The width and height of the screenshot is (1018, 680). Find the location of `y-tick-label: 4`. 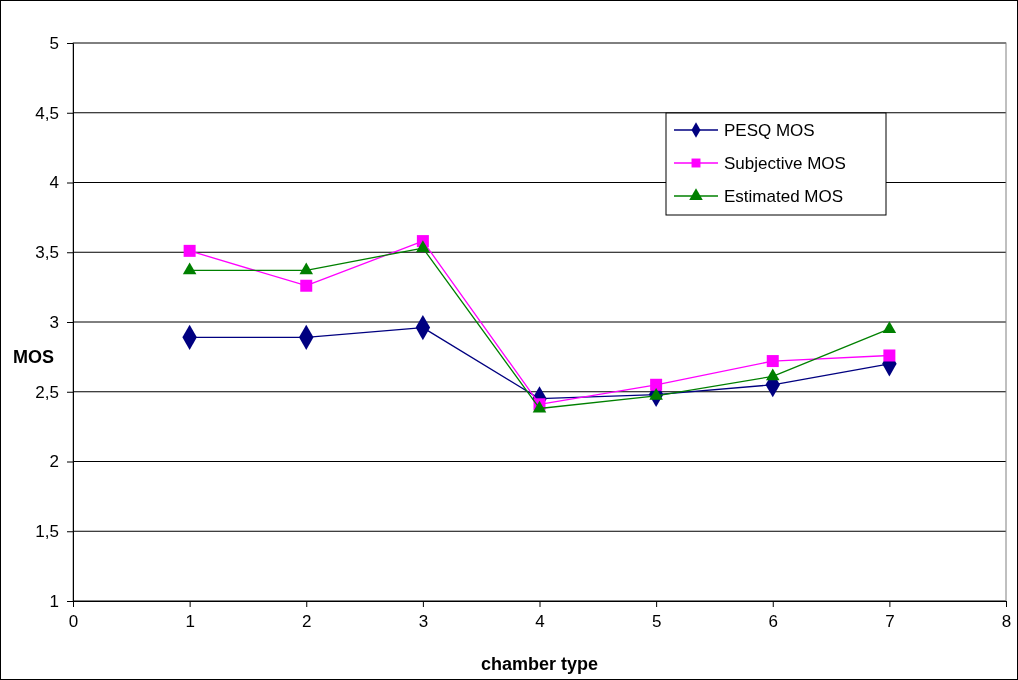

y-tick-label: 4 is located at coordinates (54, 183).